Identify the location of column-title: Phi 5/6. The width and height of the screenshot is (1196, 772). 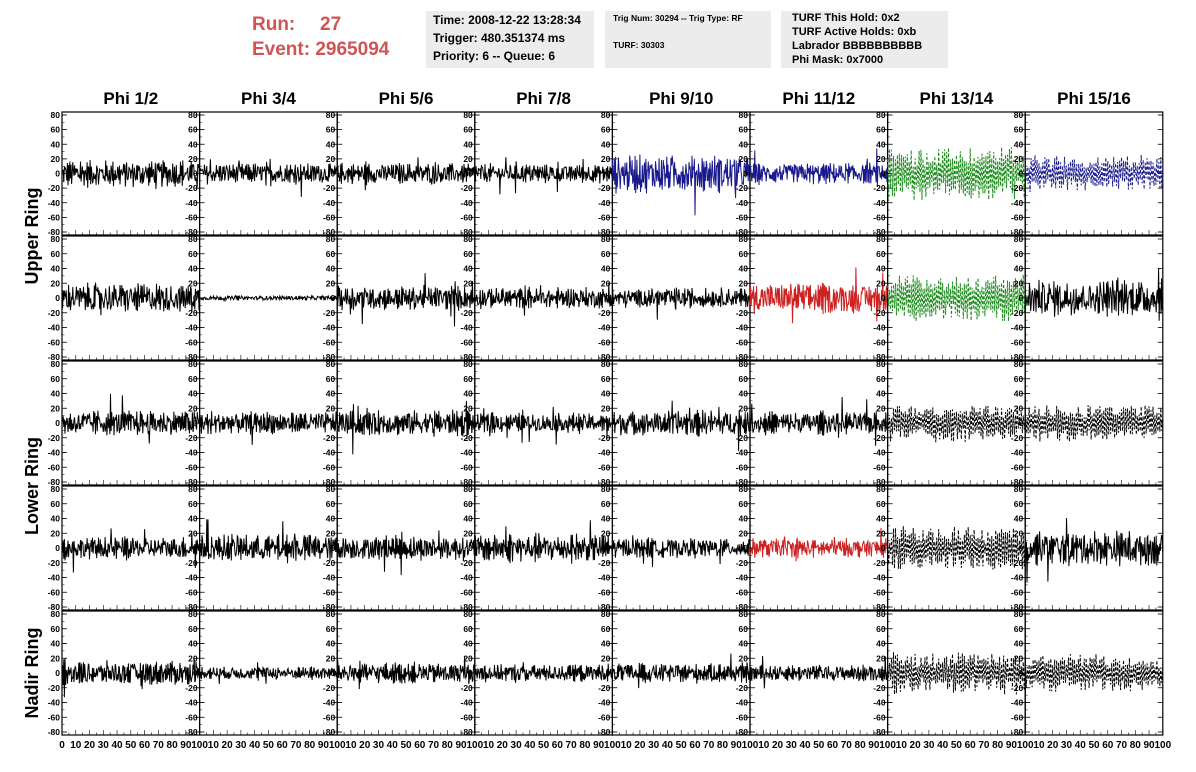
(406, 98).